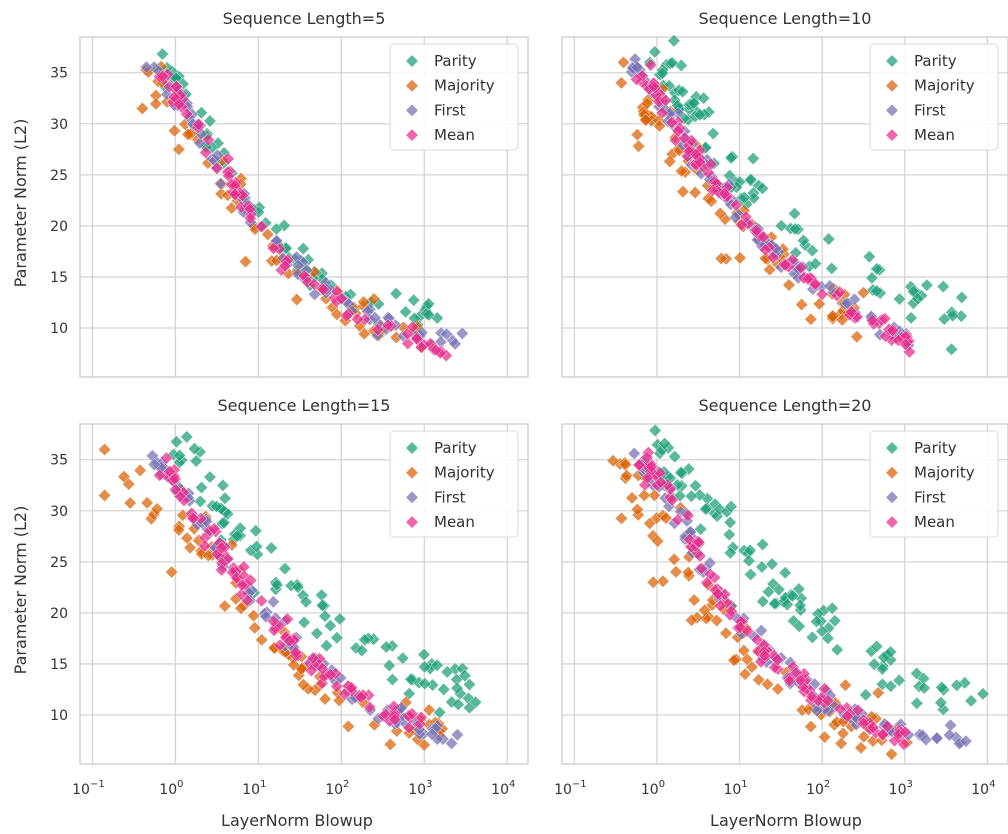  What do you see at coordinates (171, 788) in the screenshot?
I see `x-tick-label: 100` at bounding box center [171, 788].